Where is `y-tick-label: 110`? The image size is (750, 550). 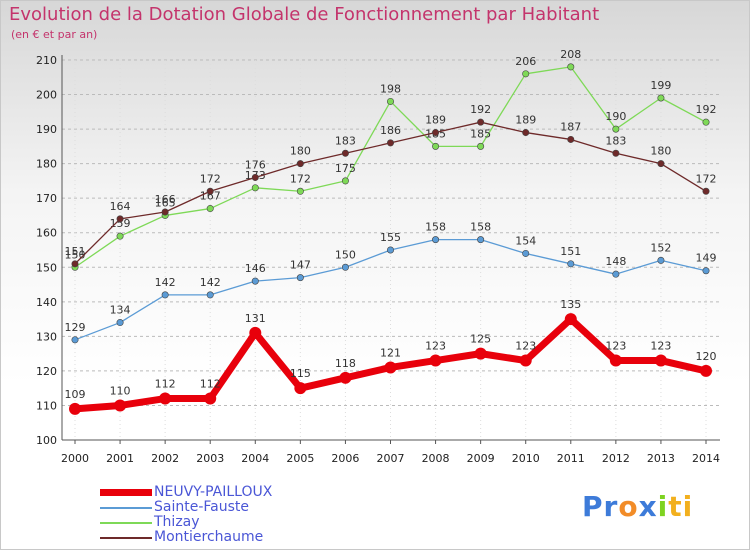 y-tick-label: 110 is located at coordinates (46, 405).